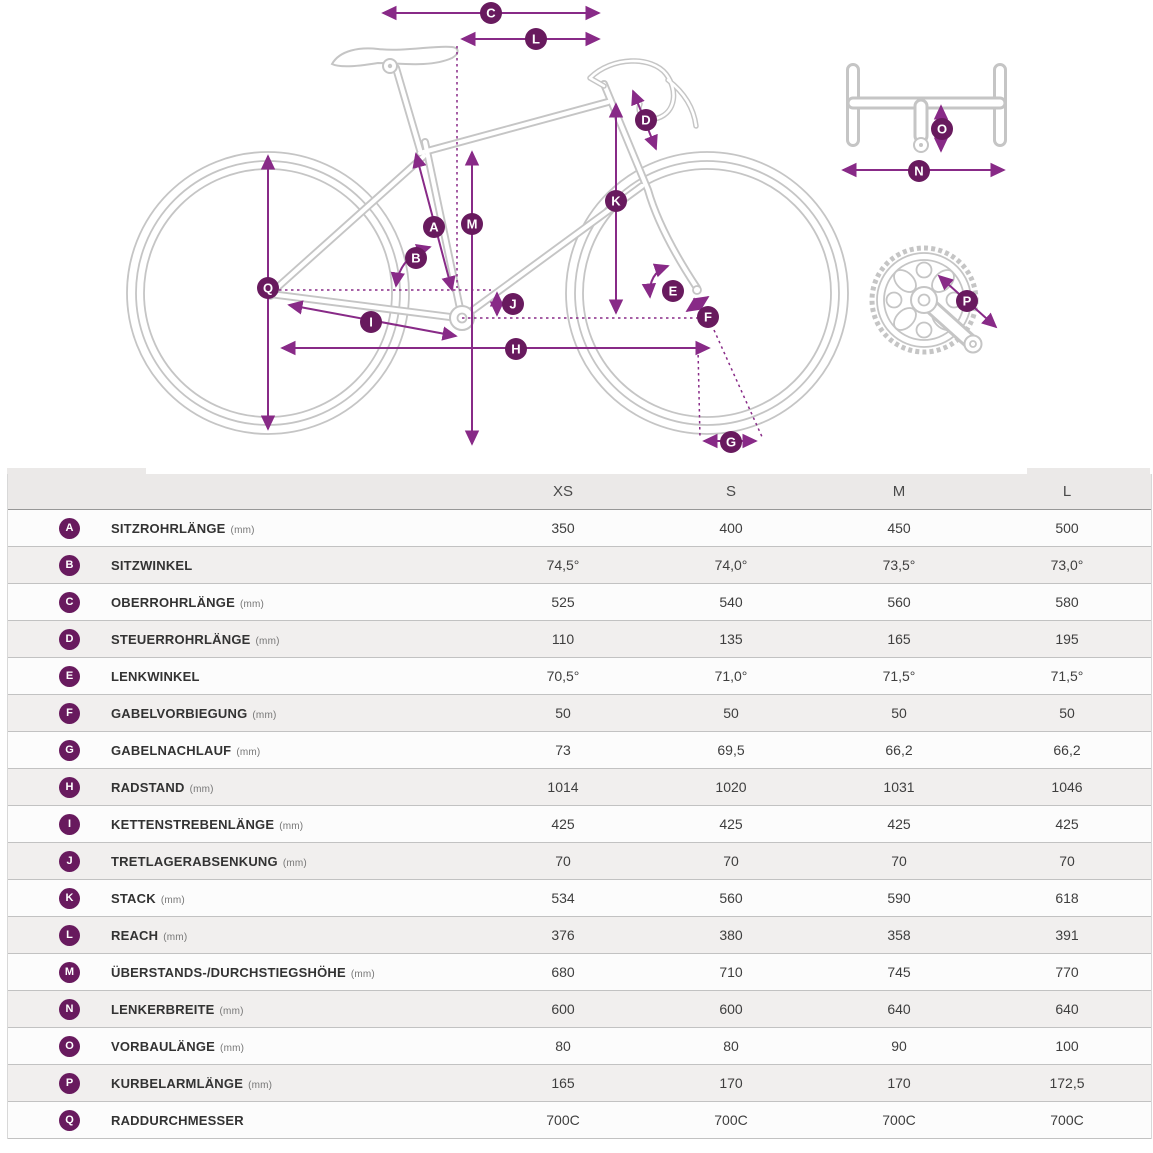 This screenshot has height=1153, width=1153. What do you see at coordinates (188, 602) in the screenshot?
I see `row-label: OBERROHRLÄNGE (mm)` at bounding box center [188, 602].